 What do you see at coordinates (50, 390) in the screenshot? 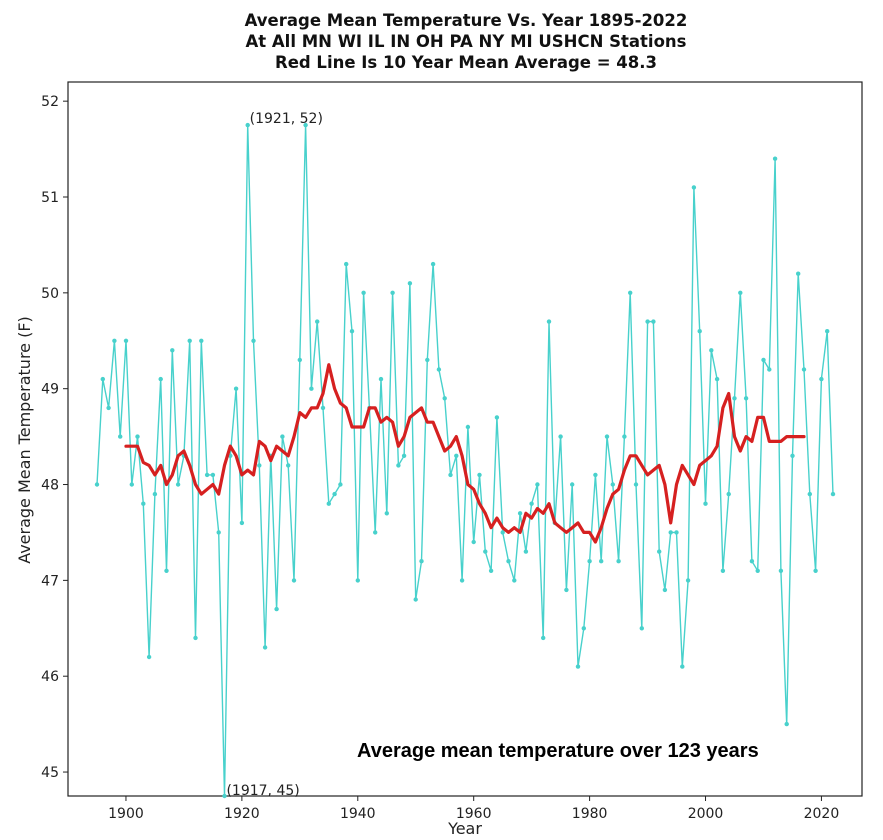
I see `y-tick-label: 49` at bounding box center [50, 390].